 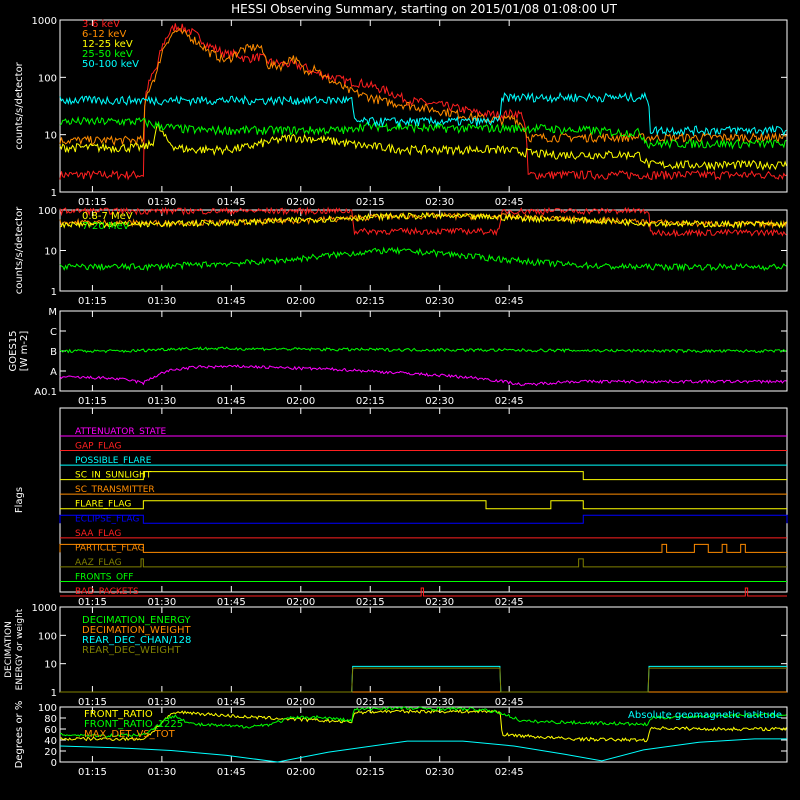 What do you see at coordinates (53, 352) in the screenshot?
I see `y-tick-label: B` at bounding box center [53, 352].